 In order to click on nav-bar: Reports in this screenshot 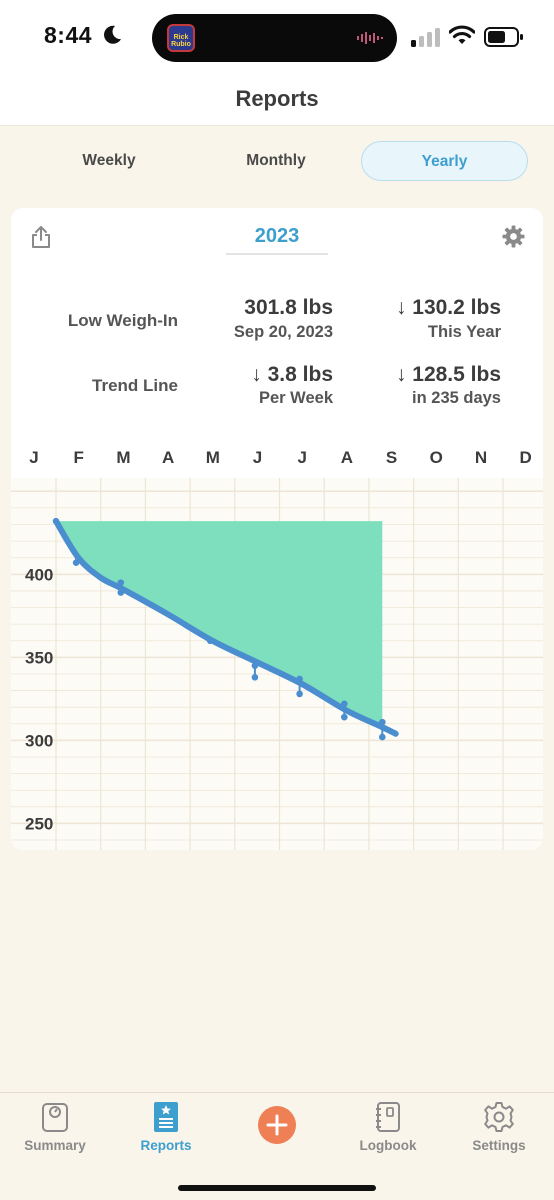, I will do `click(277, 101)`.